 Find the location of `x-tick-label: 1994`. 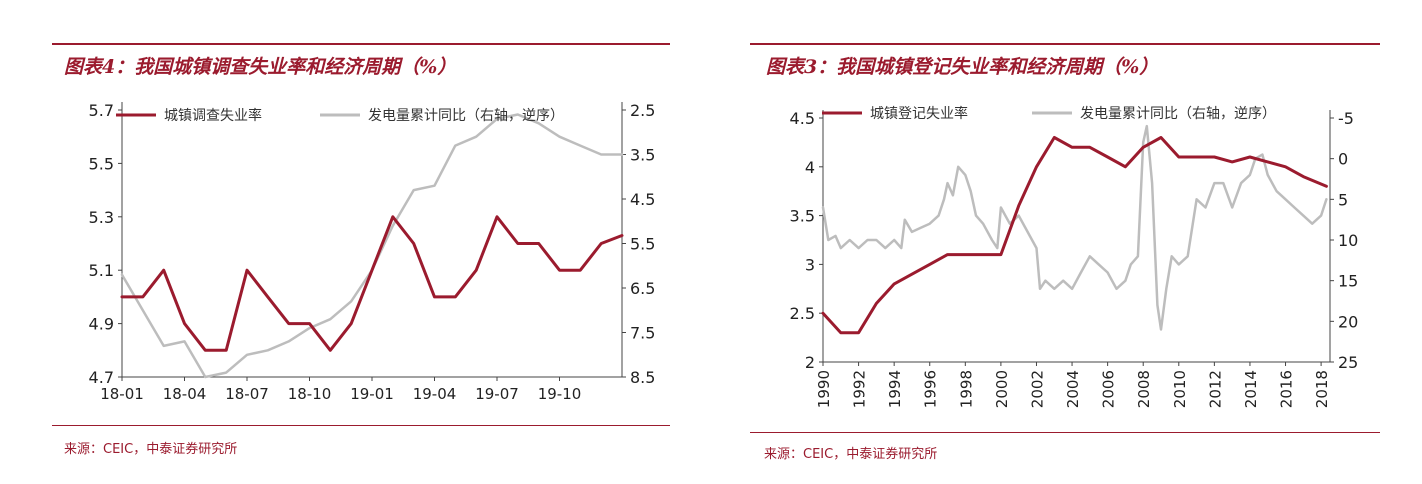

x-tick-label: 1994 is located at coordinates (895, 389).